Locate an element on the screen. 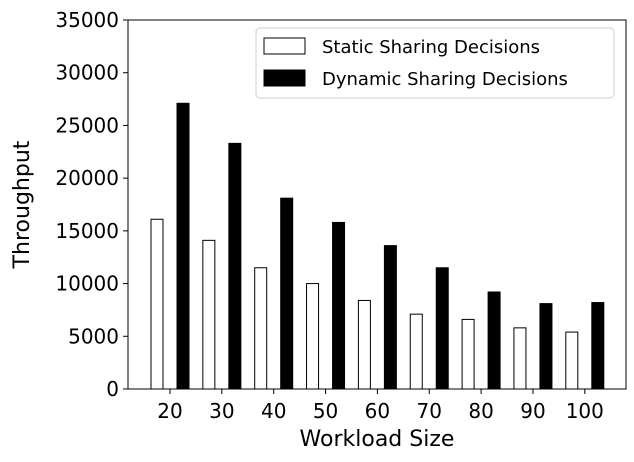 The height and width of the screenshot is (462, 634). x-tick-label-80: 80 is located at coordinates (480, 411).